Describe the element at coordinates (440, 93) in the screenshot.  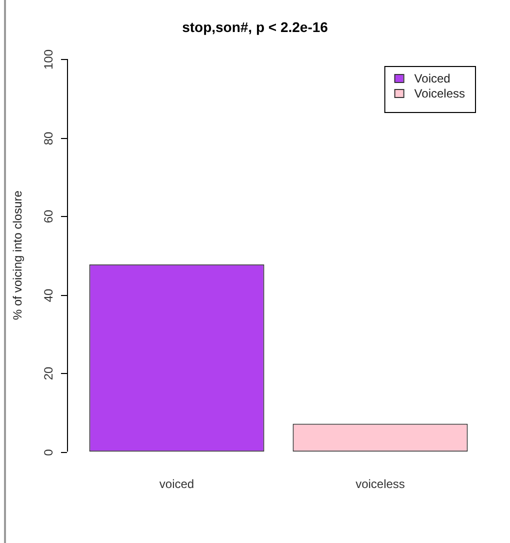
I see `legend-label: Voiceless` at that location.